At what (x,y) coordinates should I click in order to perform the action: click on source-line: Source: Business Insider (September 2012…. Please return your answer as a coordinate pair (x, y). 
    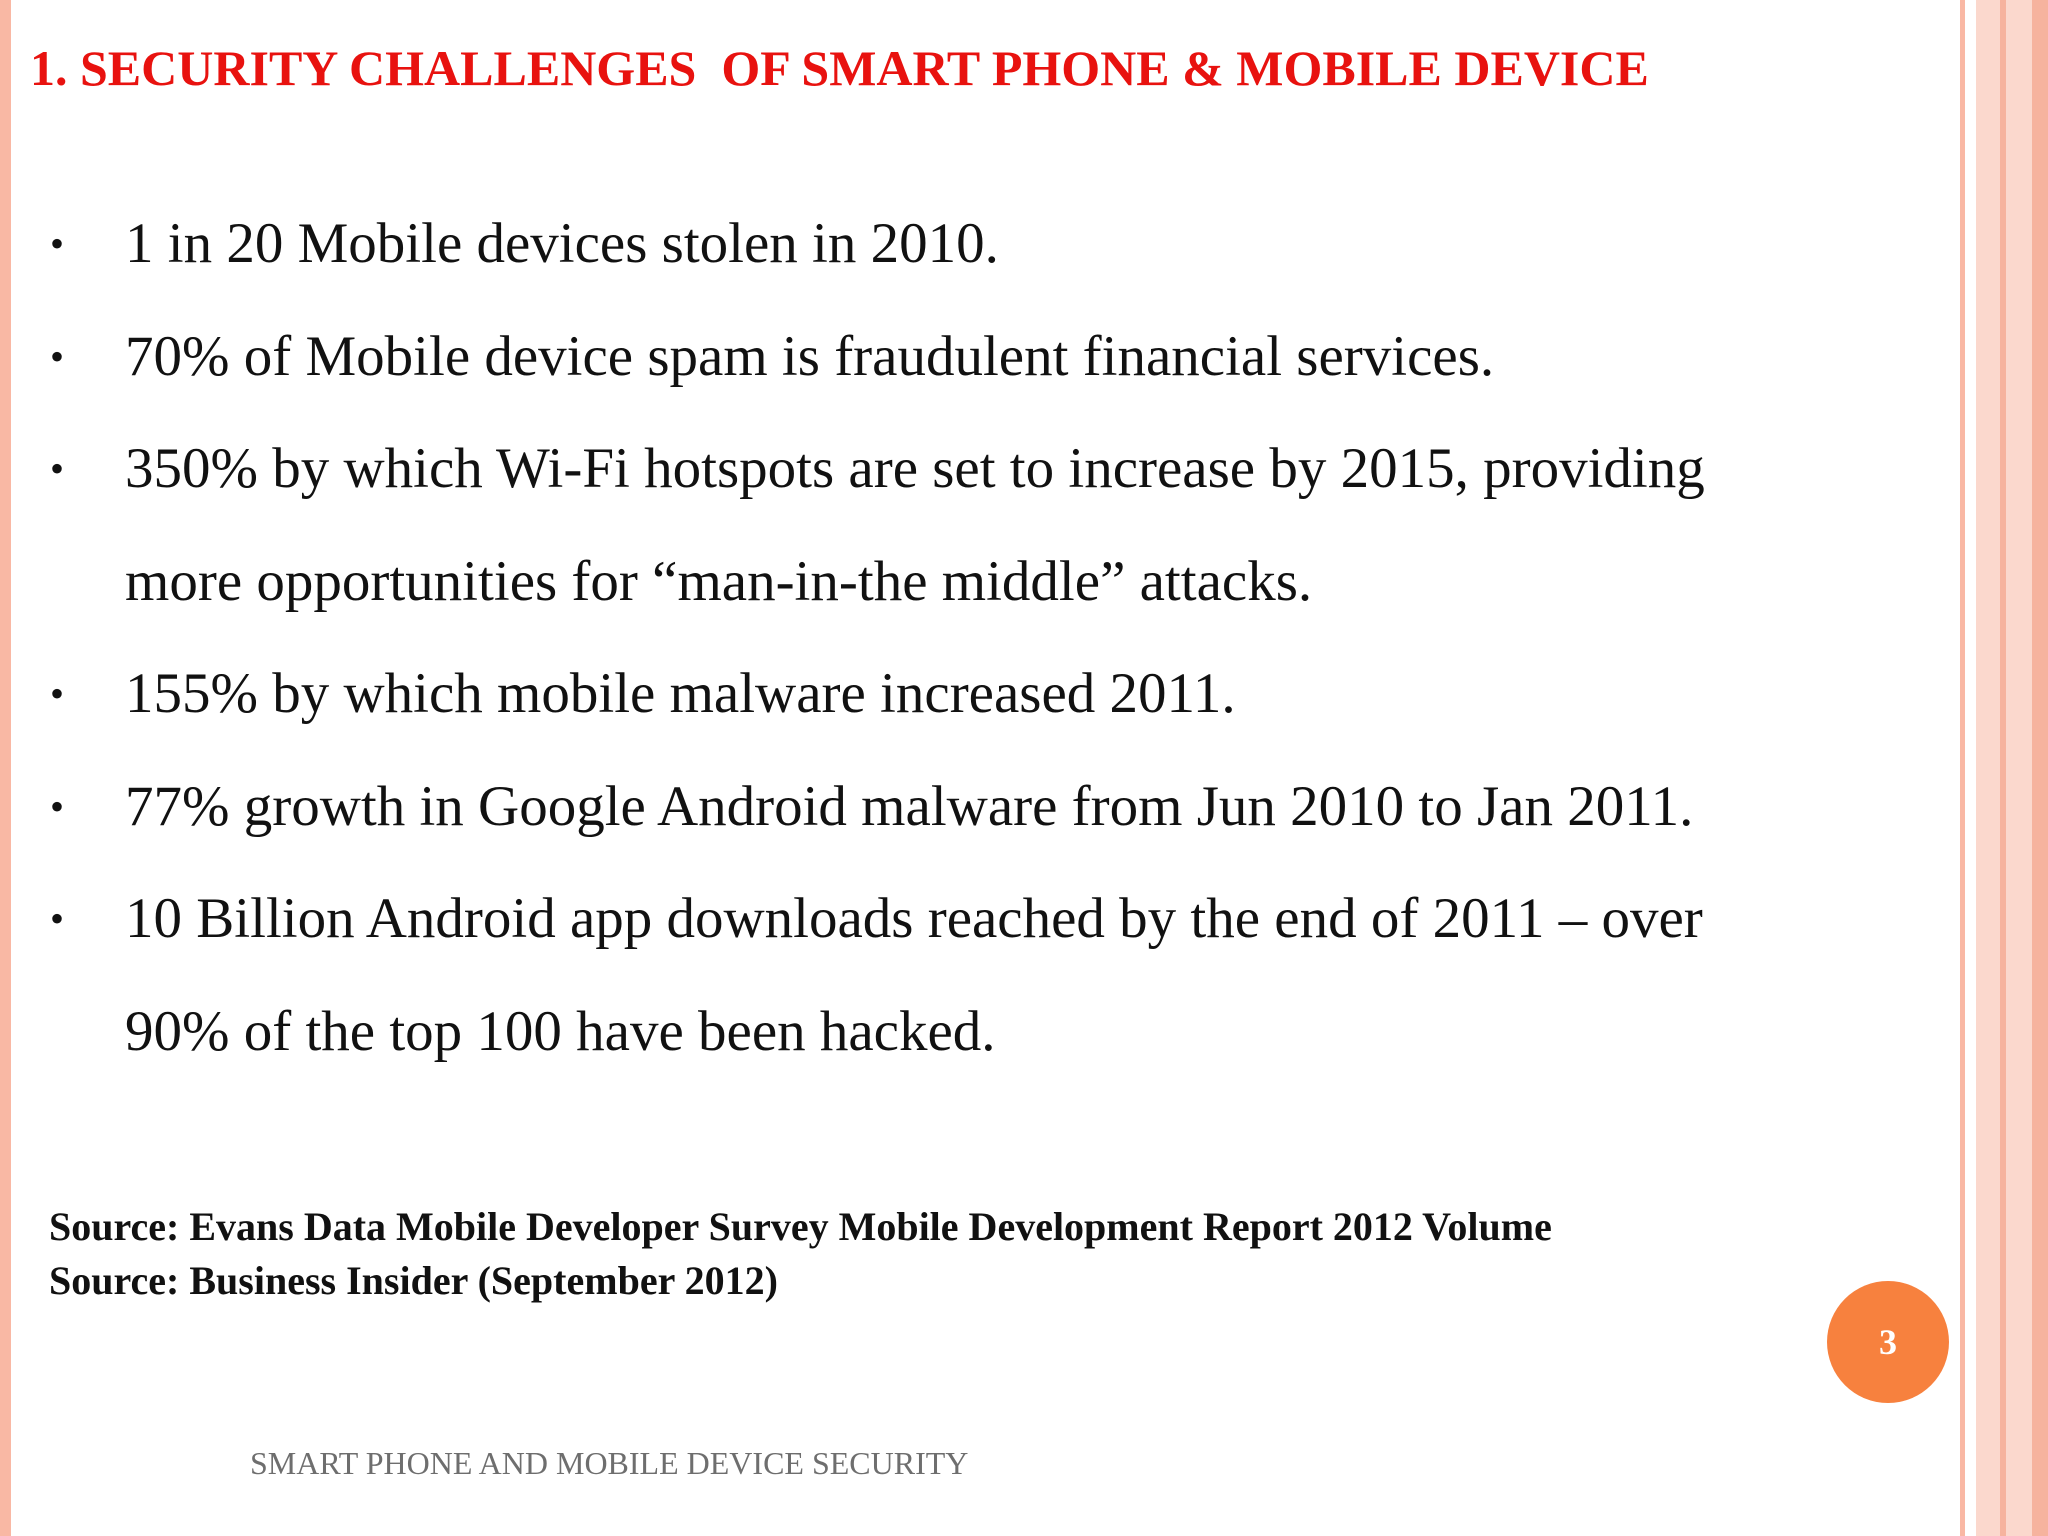
    Looking at the image, I should click on (413, 1280).